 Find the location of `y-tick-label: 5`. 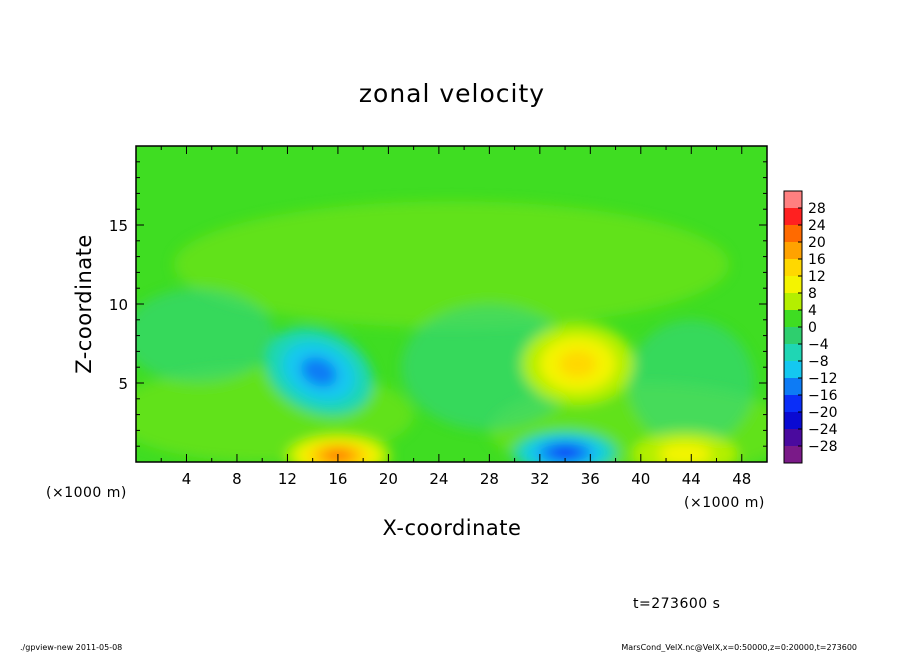

y-tick-label: 5 is located at coordinates (123, 384).